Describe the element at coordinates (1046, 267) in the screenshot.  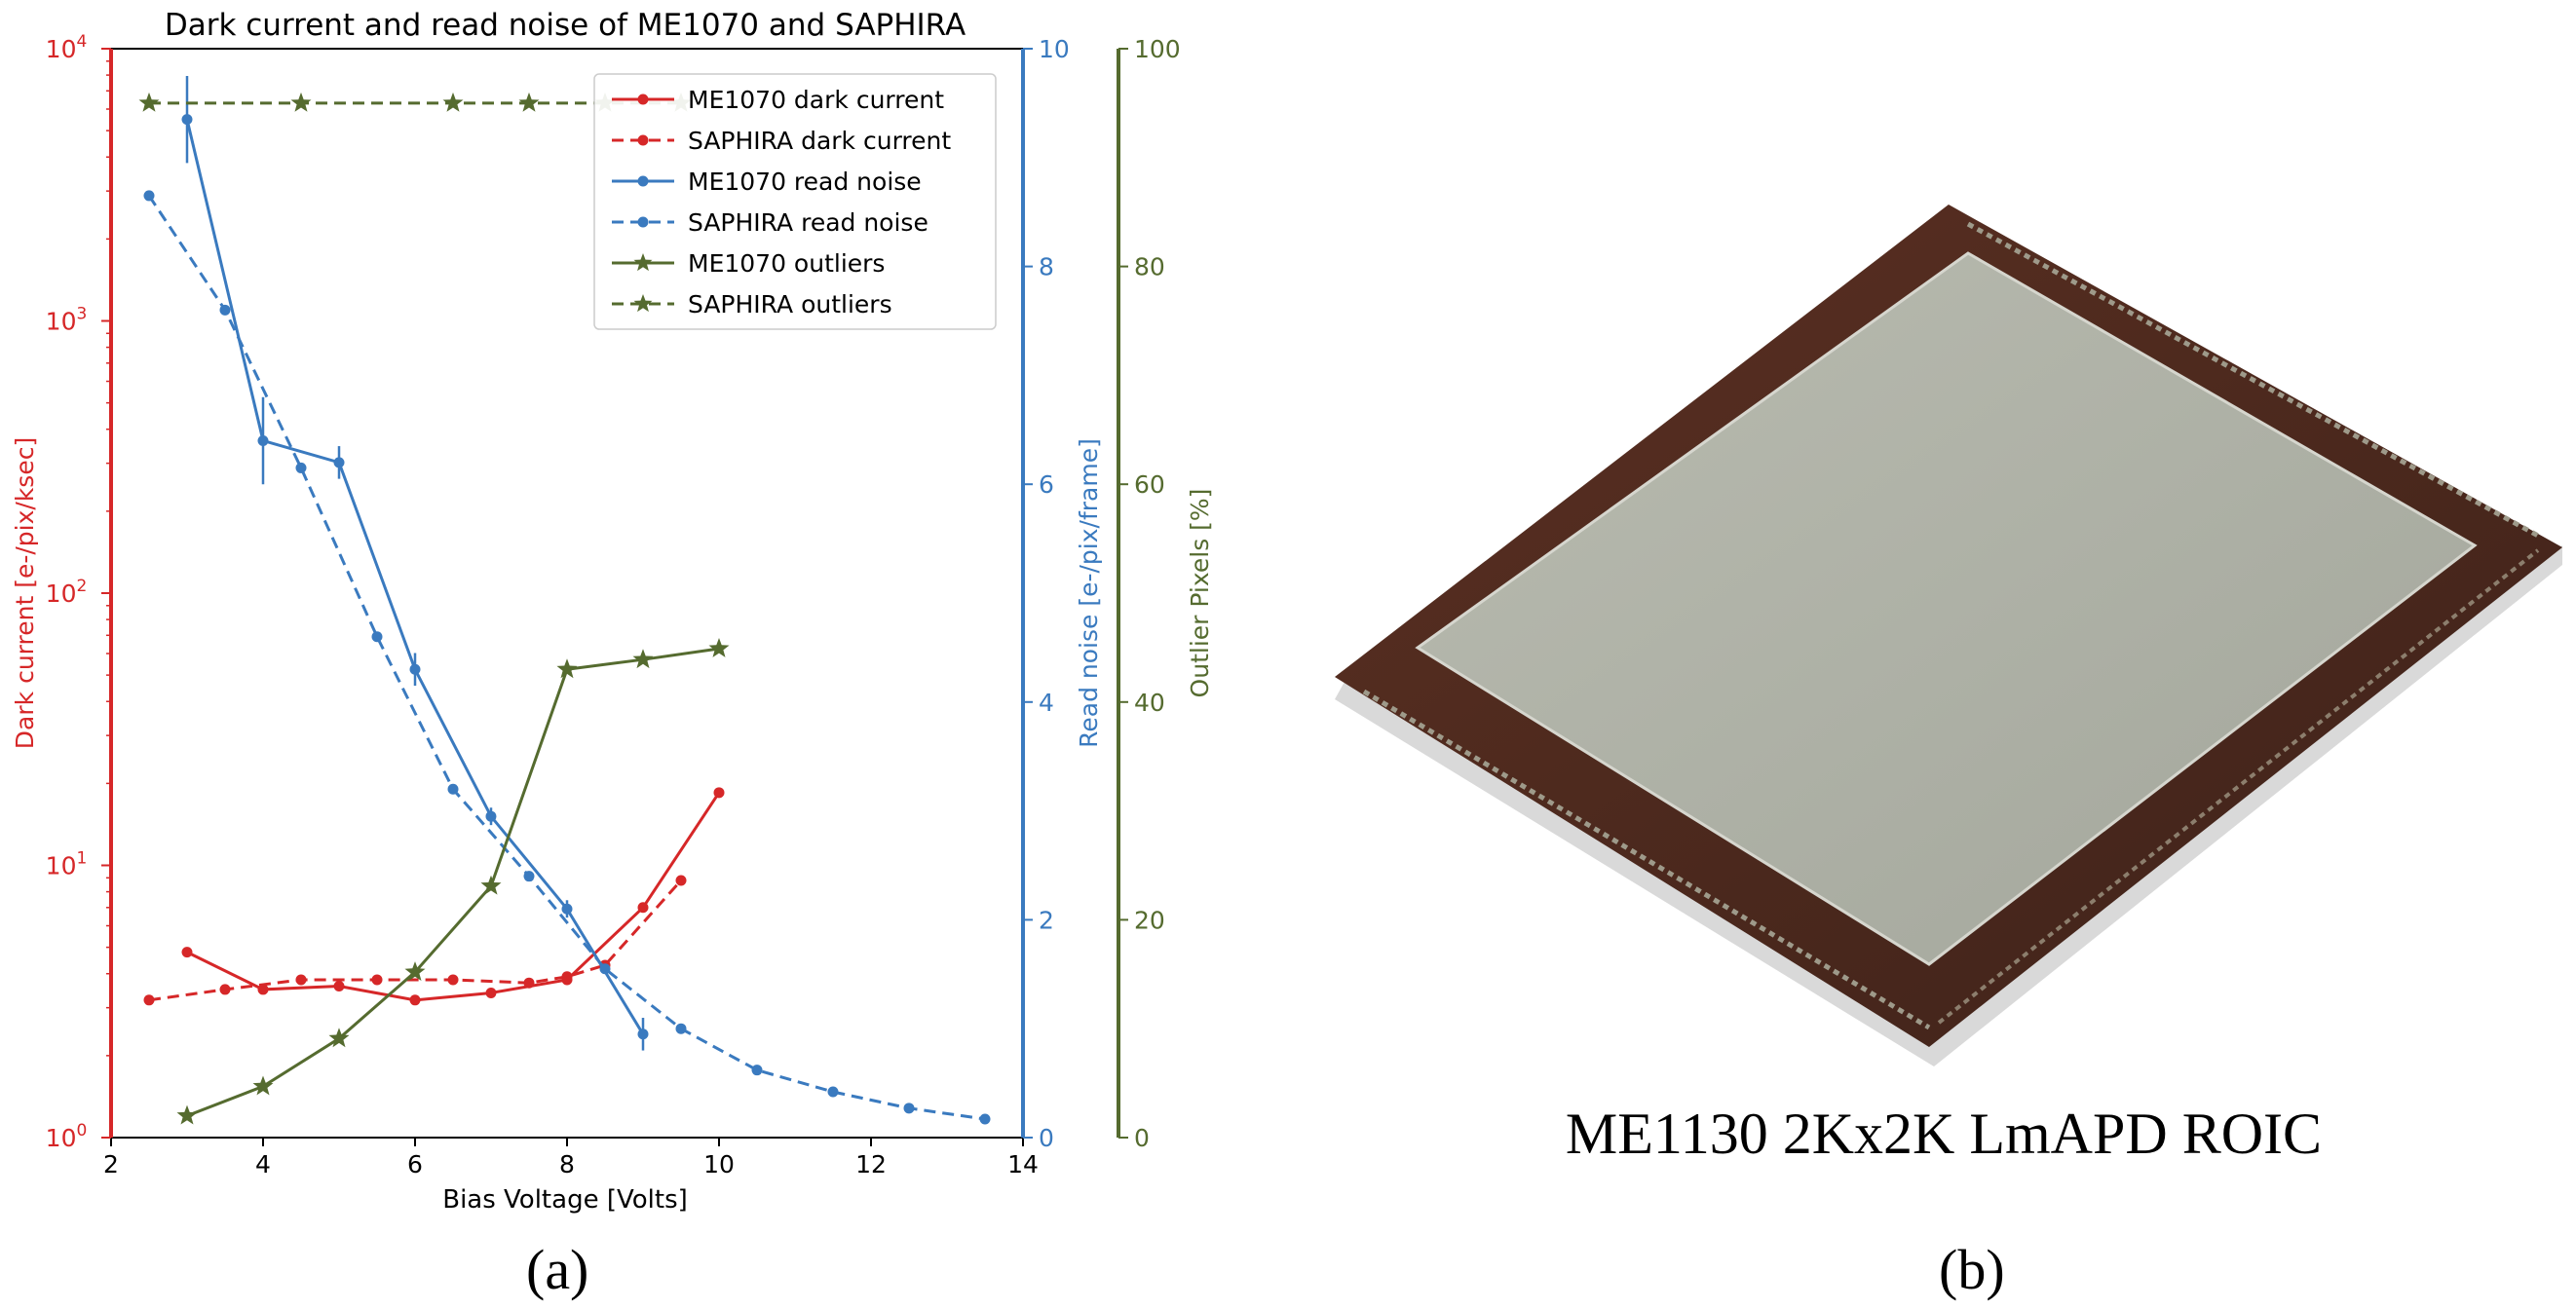
I see `right-tick-label: 8` at that location.